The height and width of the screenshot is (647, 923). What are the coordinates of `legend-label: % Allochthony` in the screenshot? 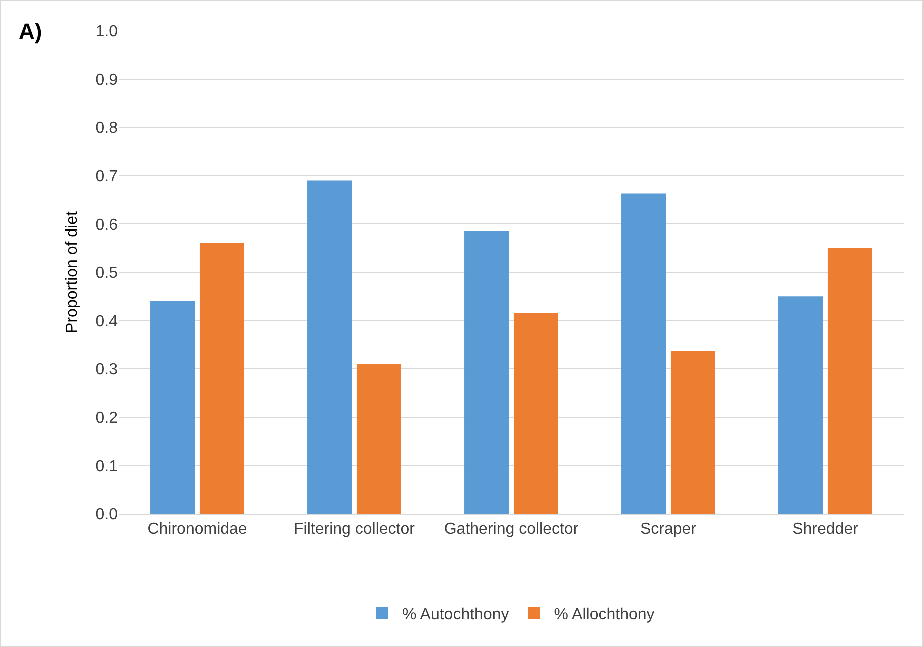 It's located at (604, 615).